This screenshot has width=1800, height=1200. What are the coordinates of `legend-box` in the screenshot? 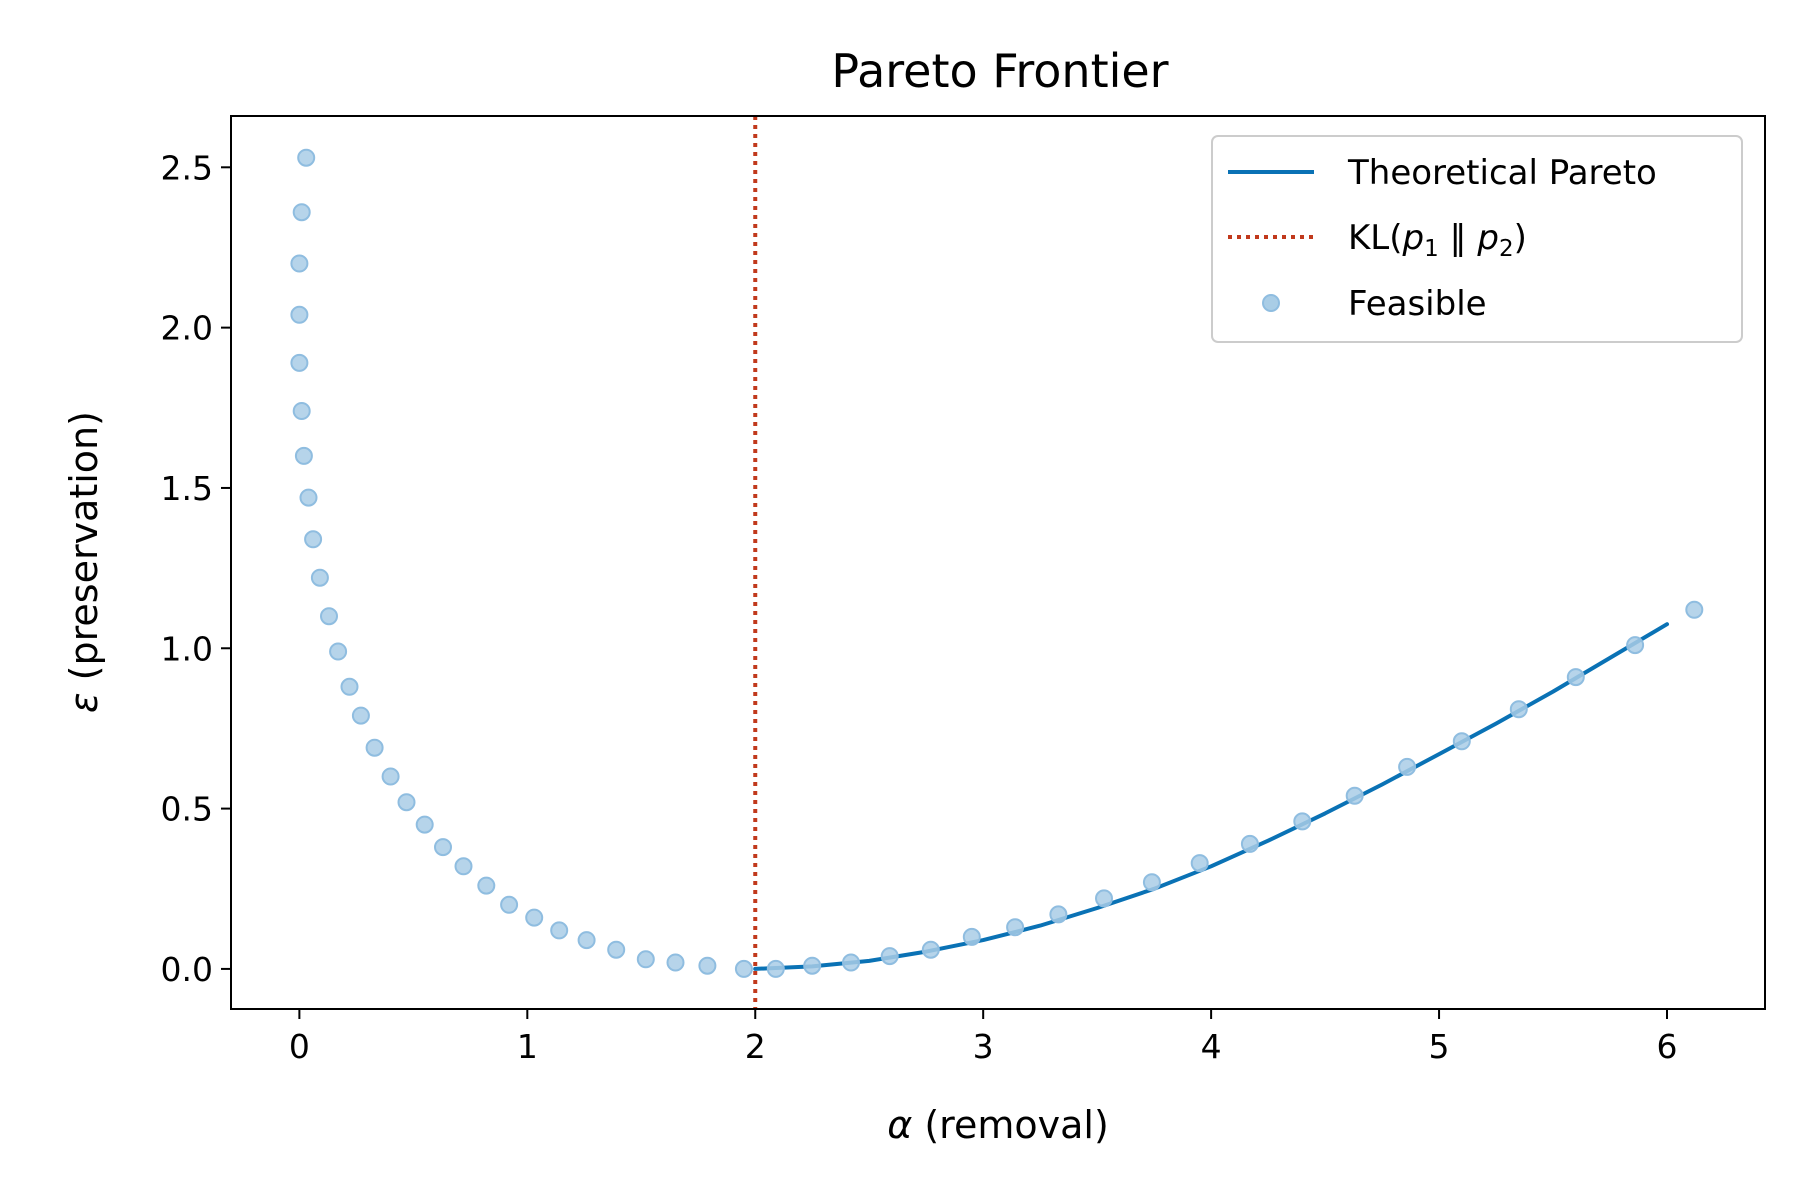 It's located at (1477, 239).